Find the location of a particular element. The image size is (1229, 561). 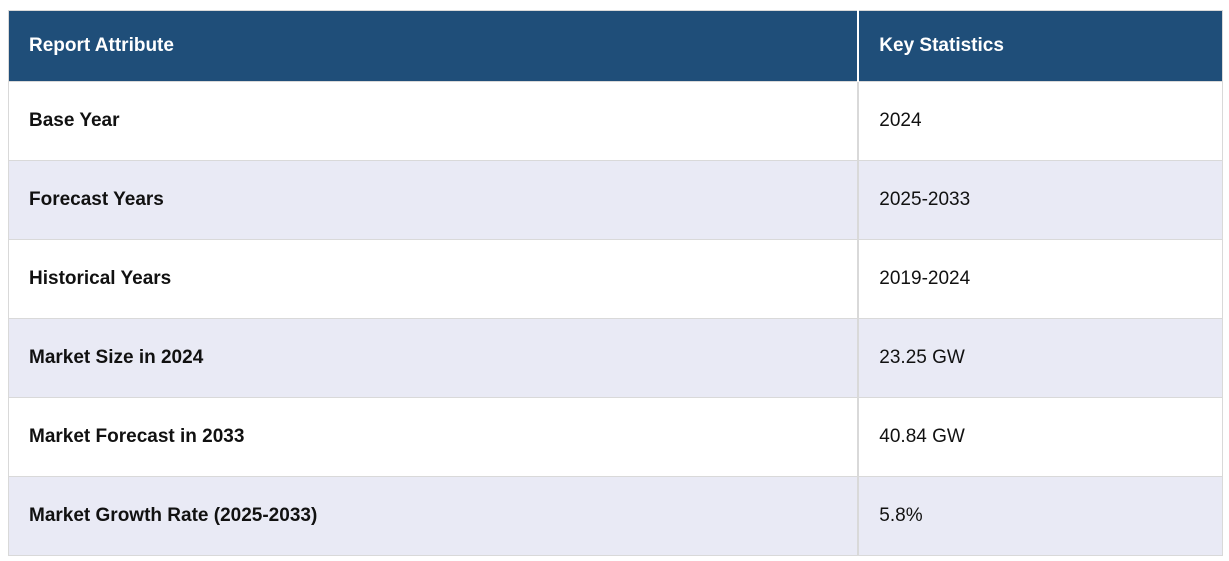

attribute-cell: Market Forecast in 2033 is located at coordinates (434, 437).